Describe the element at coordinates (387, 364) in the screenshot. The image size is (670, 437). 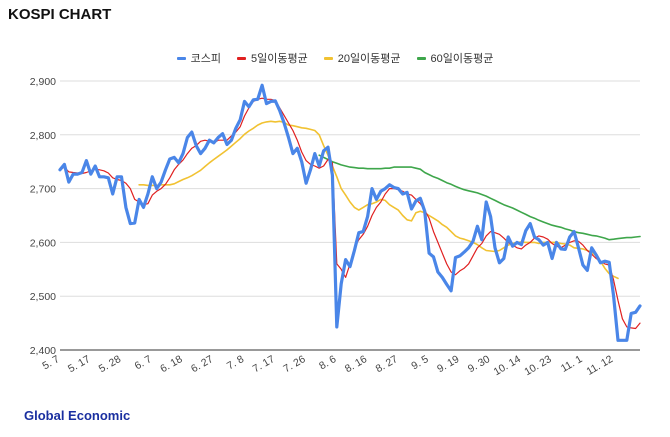
I see `x-tick-label: 8. 27` at that location.